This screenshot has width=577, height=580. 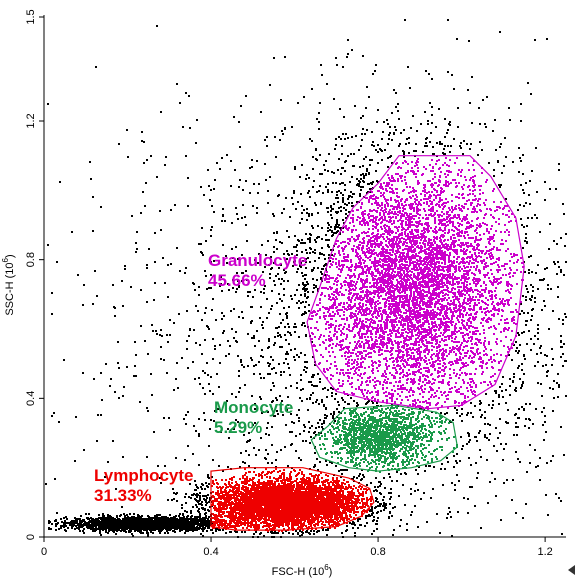 I want to click on x-axis-title: FSC-H (106), so click(x=302, y=570).